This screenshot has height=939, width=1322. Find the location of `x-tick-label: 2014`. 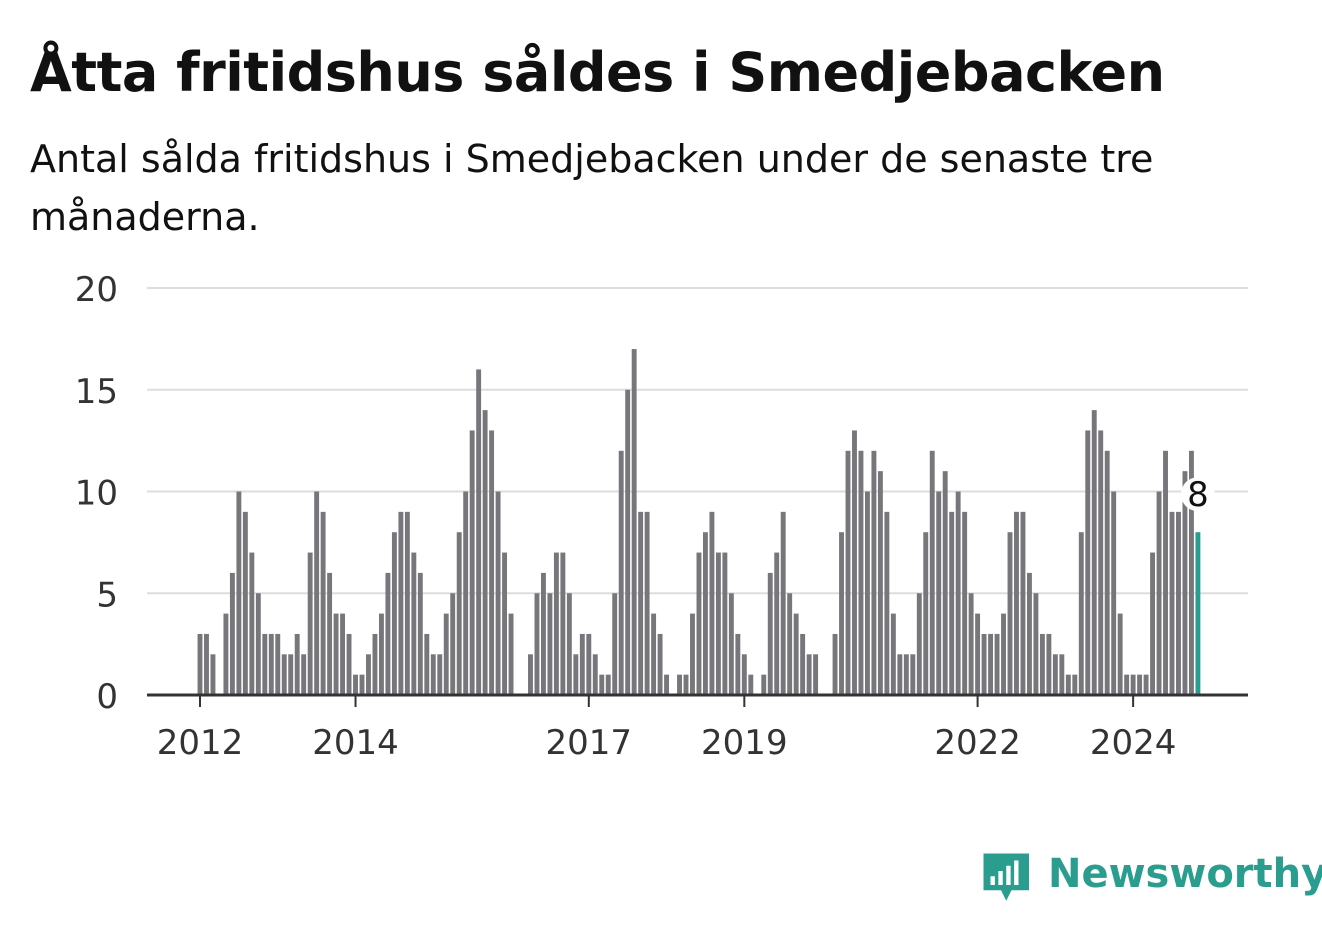

x-tick-label: 2014 is located at coordinates (355, 743).